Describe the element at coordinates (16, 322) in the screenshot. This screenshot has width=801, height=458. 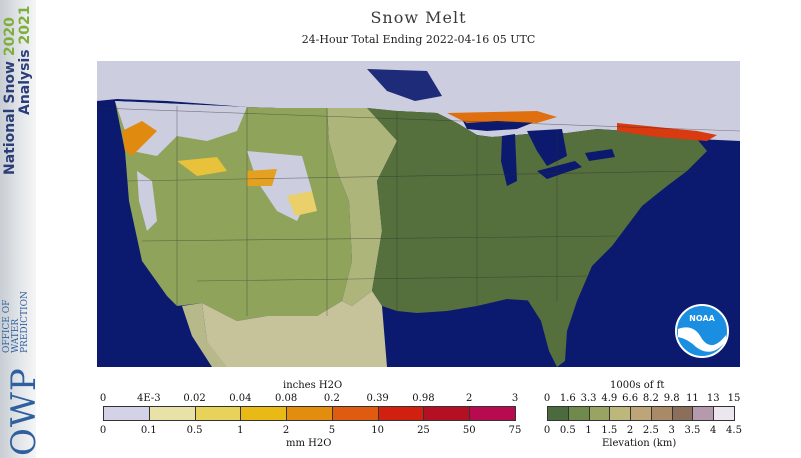
I see `org-name: OFFICE OF WATER PREDICTION` at that location.